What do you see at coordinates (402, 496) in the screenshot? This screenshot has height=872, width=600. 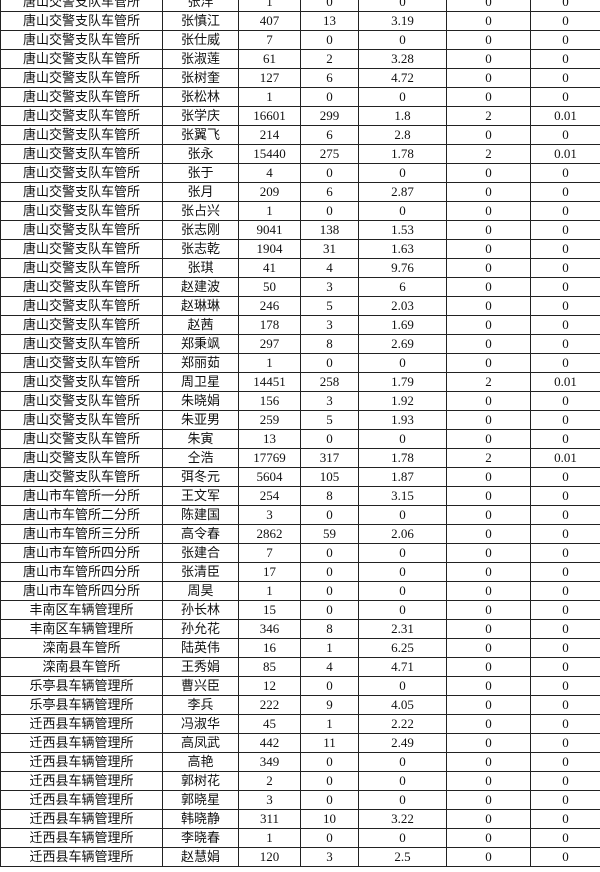 I see `table-cell: 3.15` at bounding box center [402, 496].